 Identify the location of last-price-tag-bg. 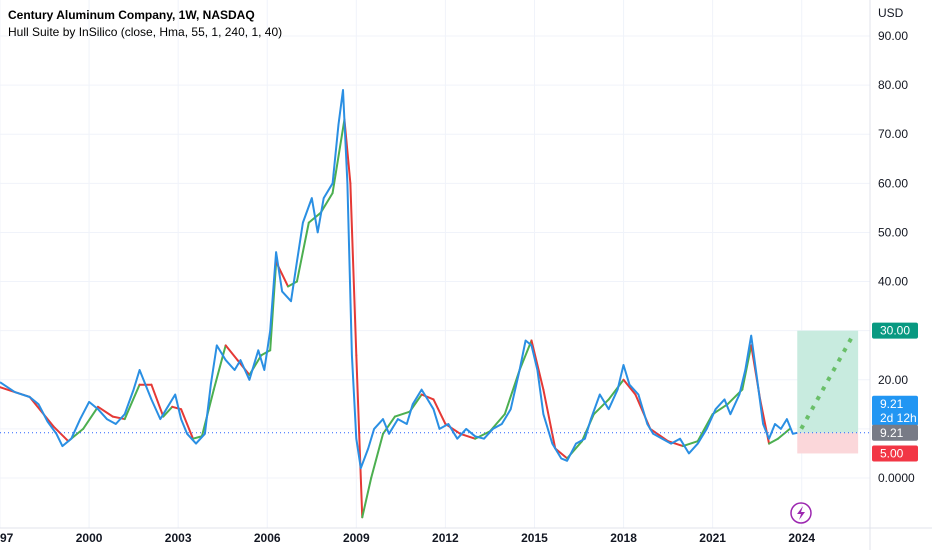
(895, 432).